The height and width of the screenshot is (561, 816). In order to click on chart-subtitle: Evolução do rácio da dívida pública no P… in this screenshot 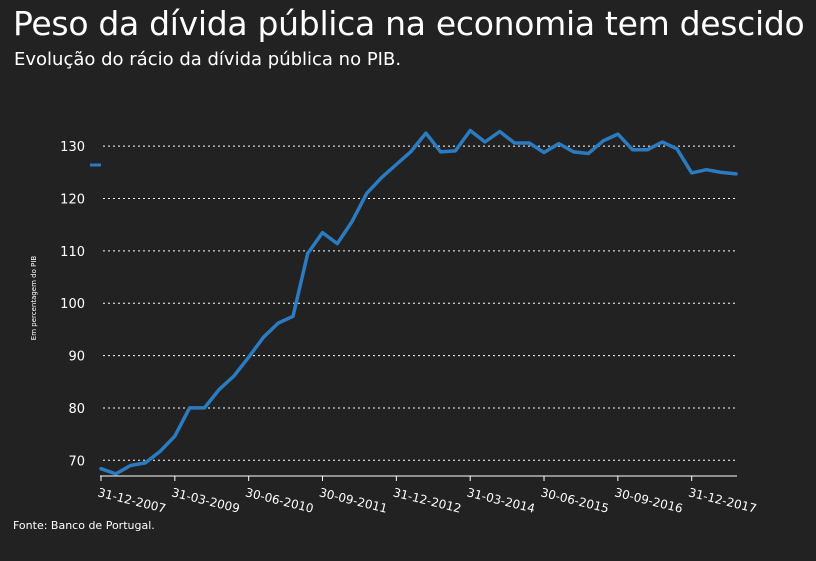, I will do `click(208, 59)`.